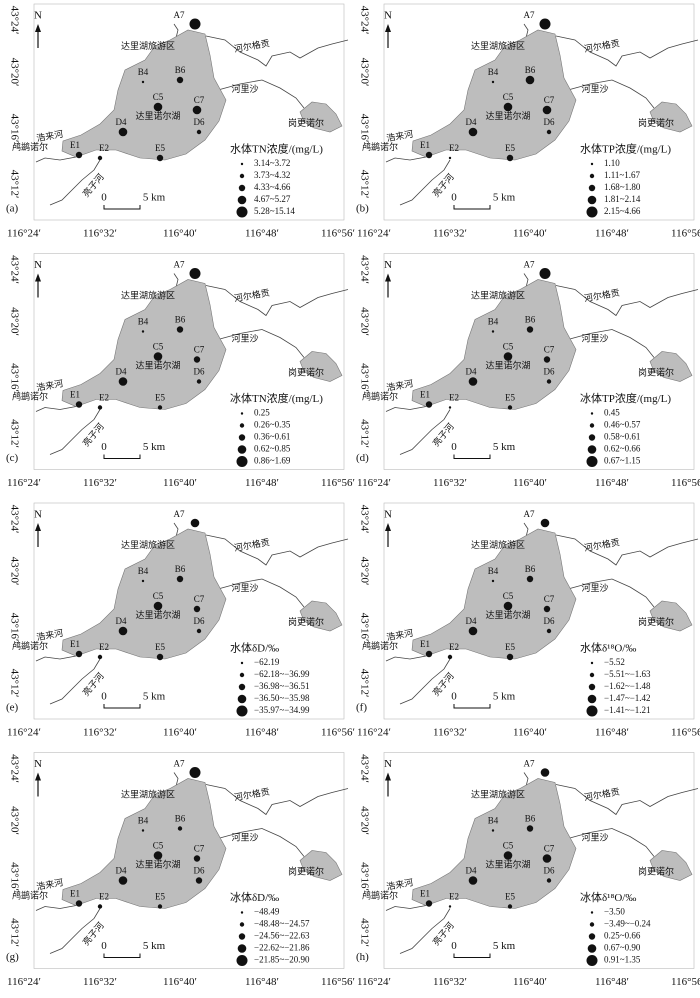  What do you see at coordinates (282, 960) in the screenshot?
I see `legend-item: −21.85~−20.90` at bounding box center [282, 960].